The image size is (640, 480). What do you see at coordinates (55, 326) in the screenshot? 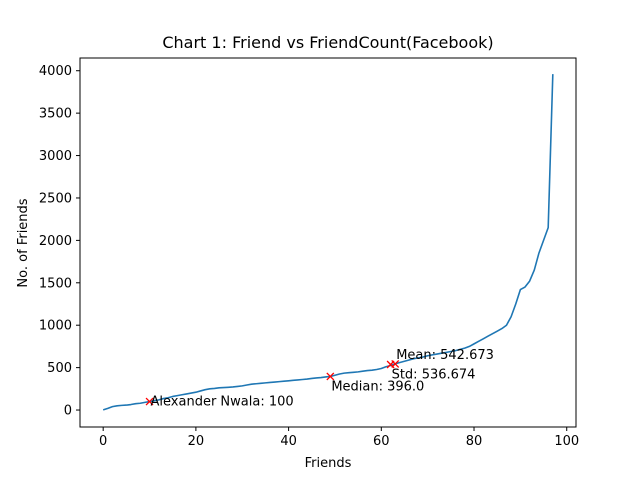
I see `y-tick-label: 1000` at bounding box center [55, 326].